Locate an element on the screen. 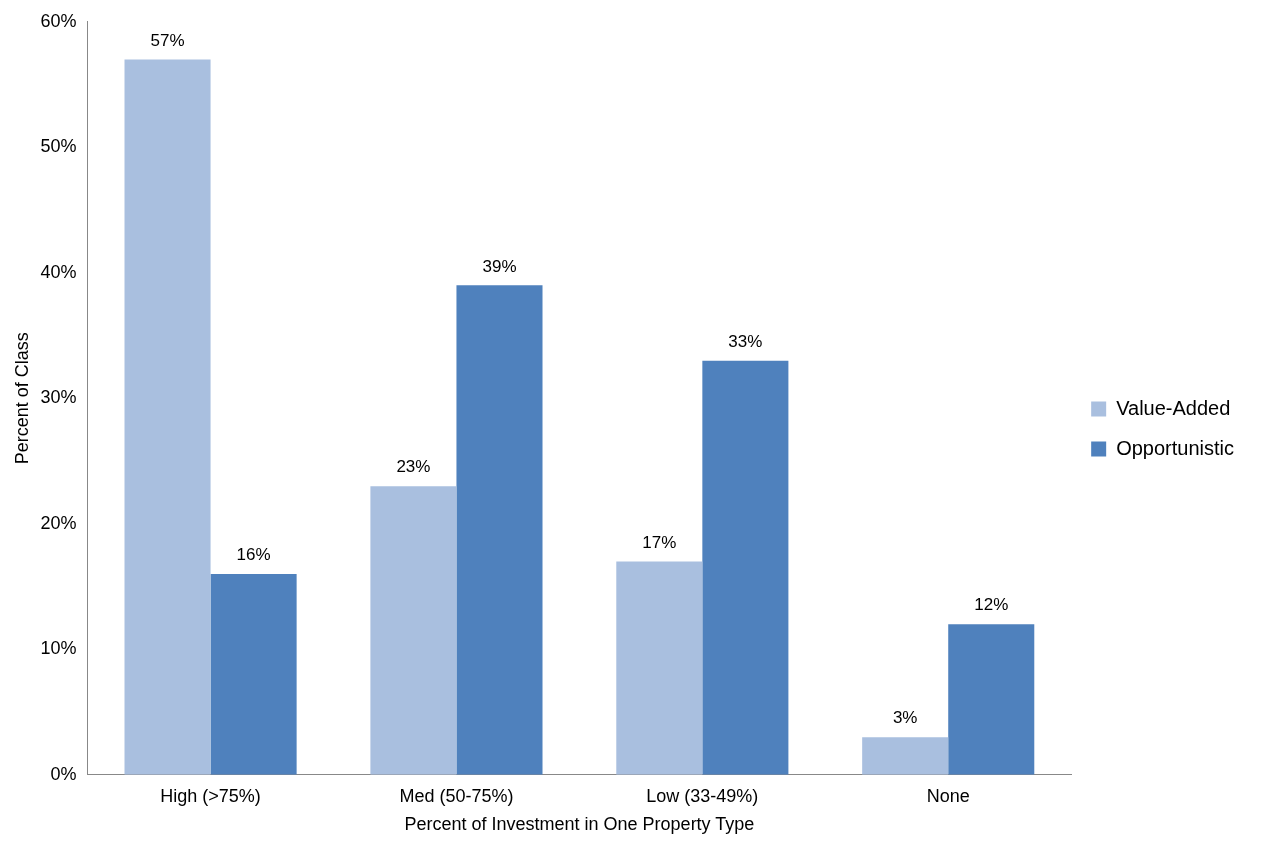  y-tick-label: 20% is located at coordinates (58, 522).